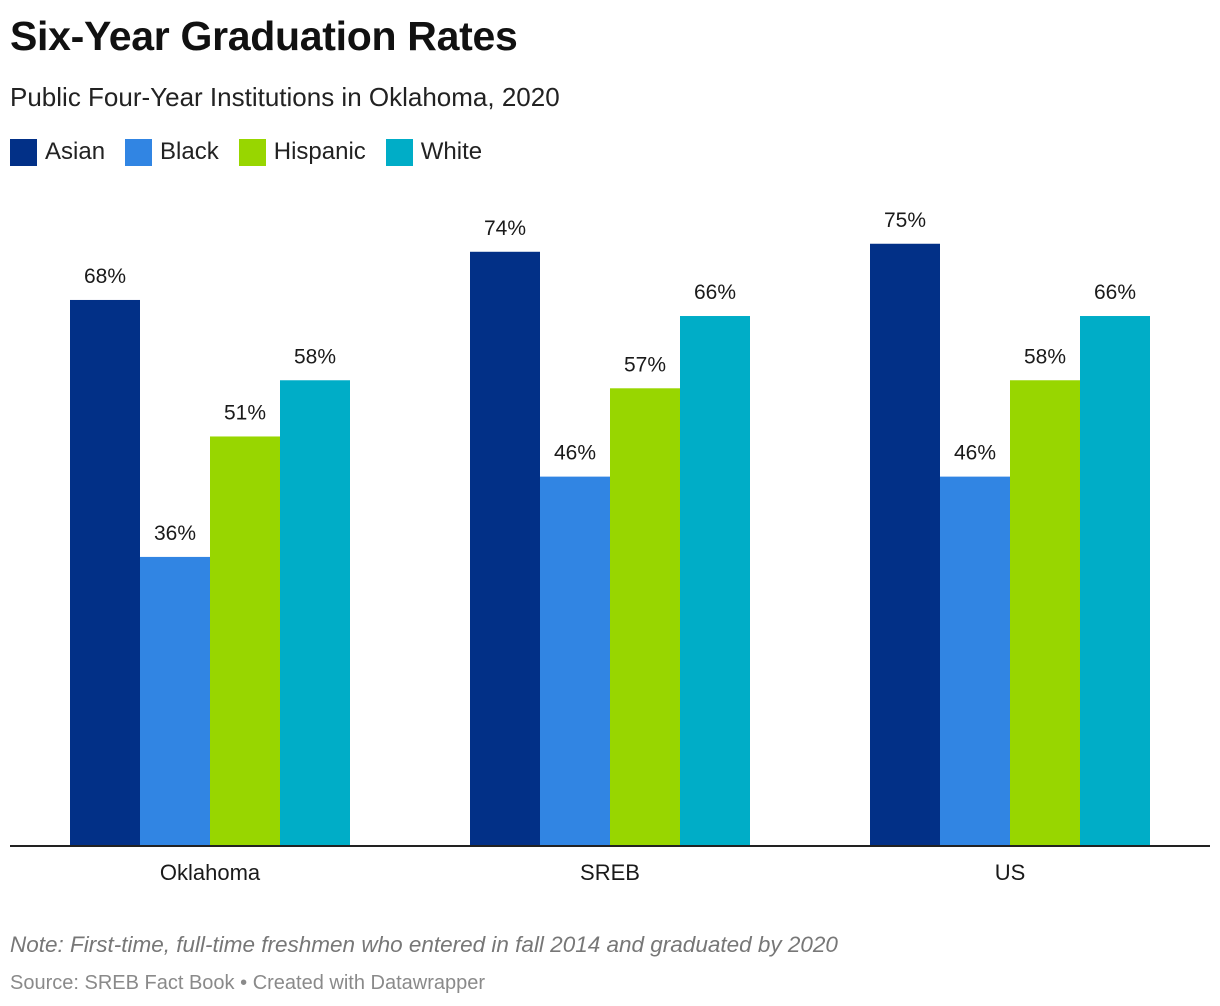 The width and height of the screenshot is (1220, 1006). Describe the element at coordinates (189, 151) in the screenshot. I see `legend-label-black: Black` at that location.